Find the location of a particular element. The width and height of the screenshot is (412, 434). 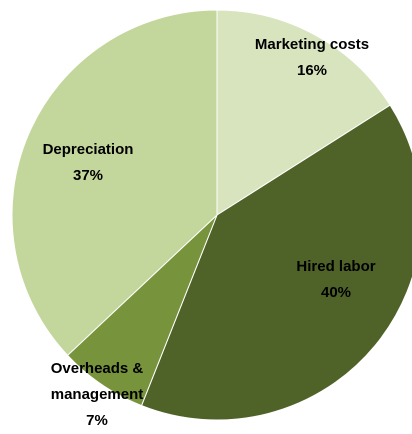

slice-label: Depreciation 37% is located at coordinates (88, 163).